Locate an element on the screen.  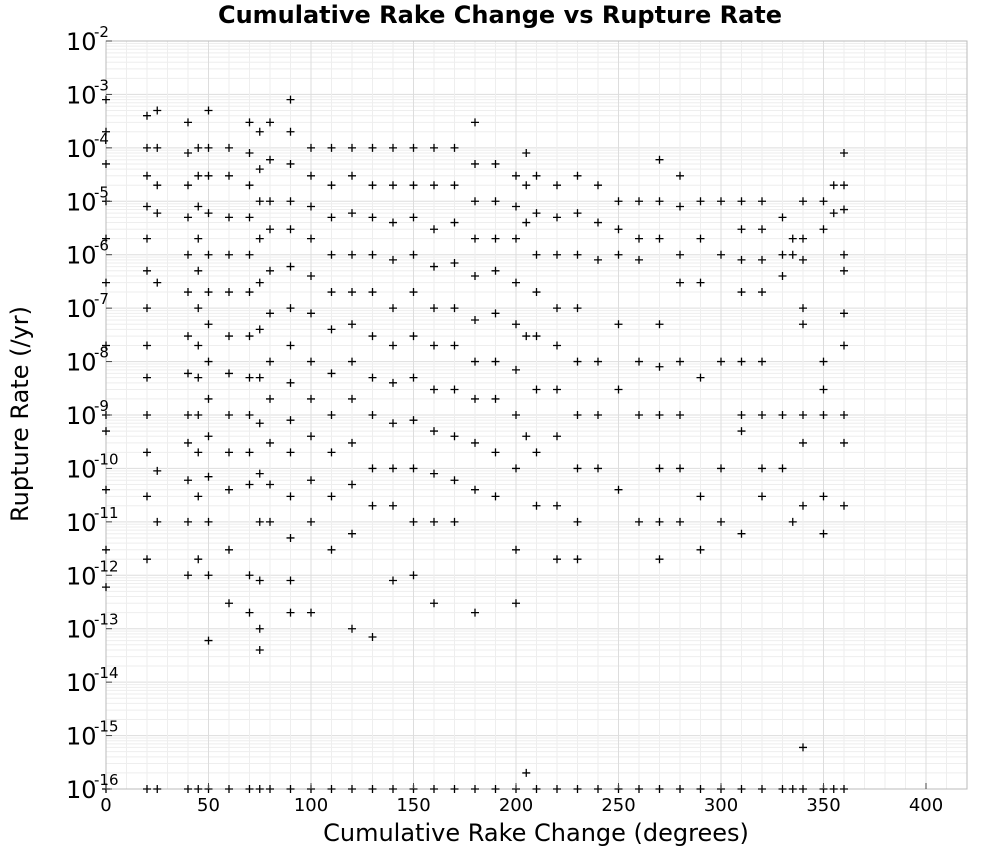
y-tick-exponent: -9 is located at coordinates (101, 406).